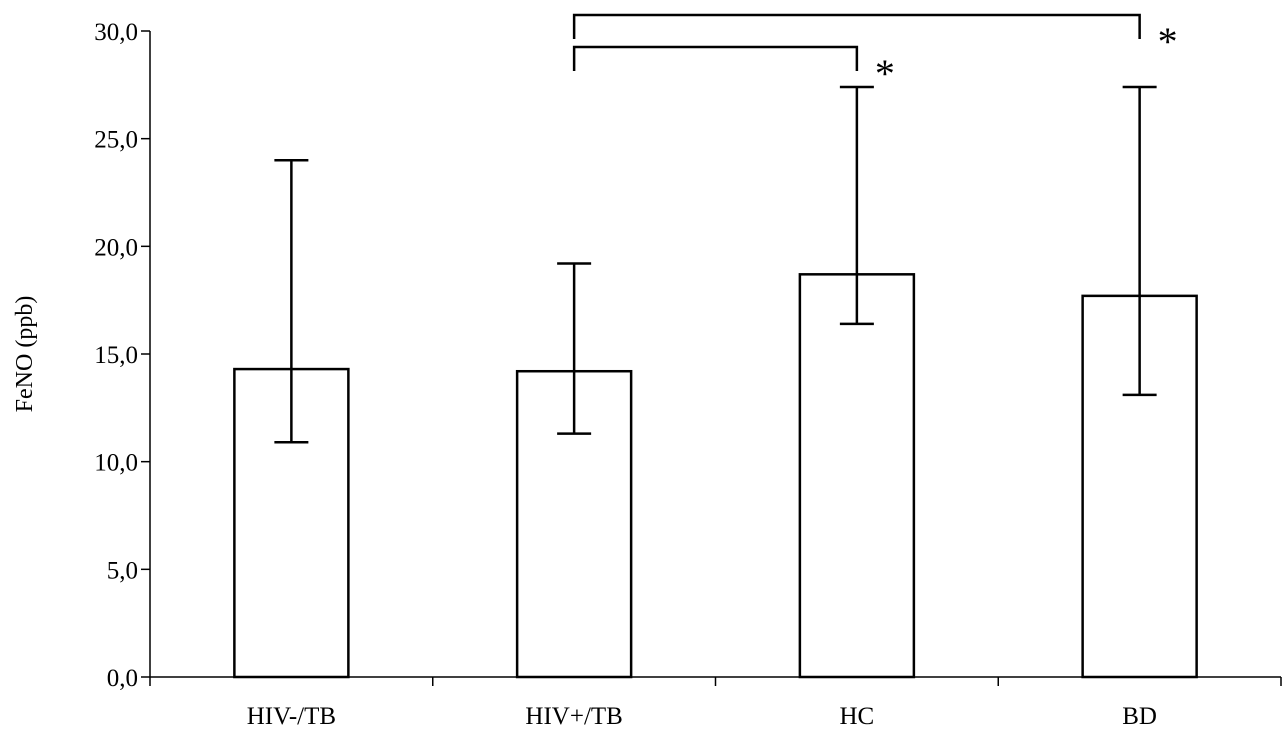 Image resolution: width=1286 pixels, height=736 pixels. I want to click on y-ticks: 0,0 5,0 10,0 15,0 20,0 25,0 30,0, so click(122, 355).